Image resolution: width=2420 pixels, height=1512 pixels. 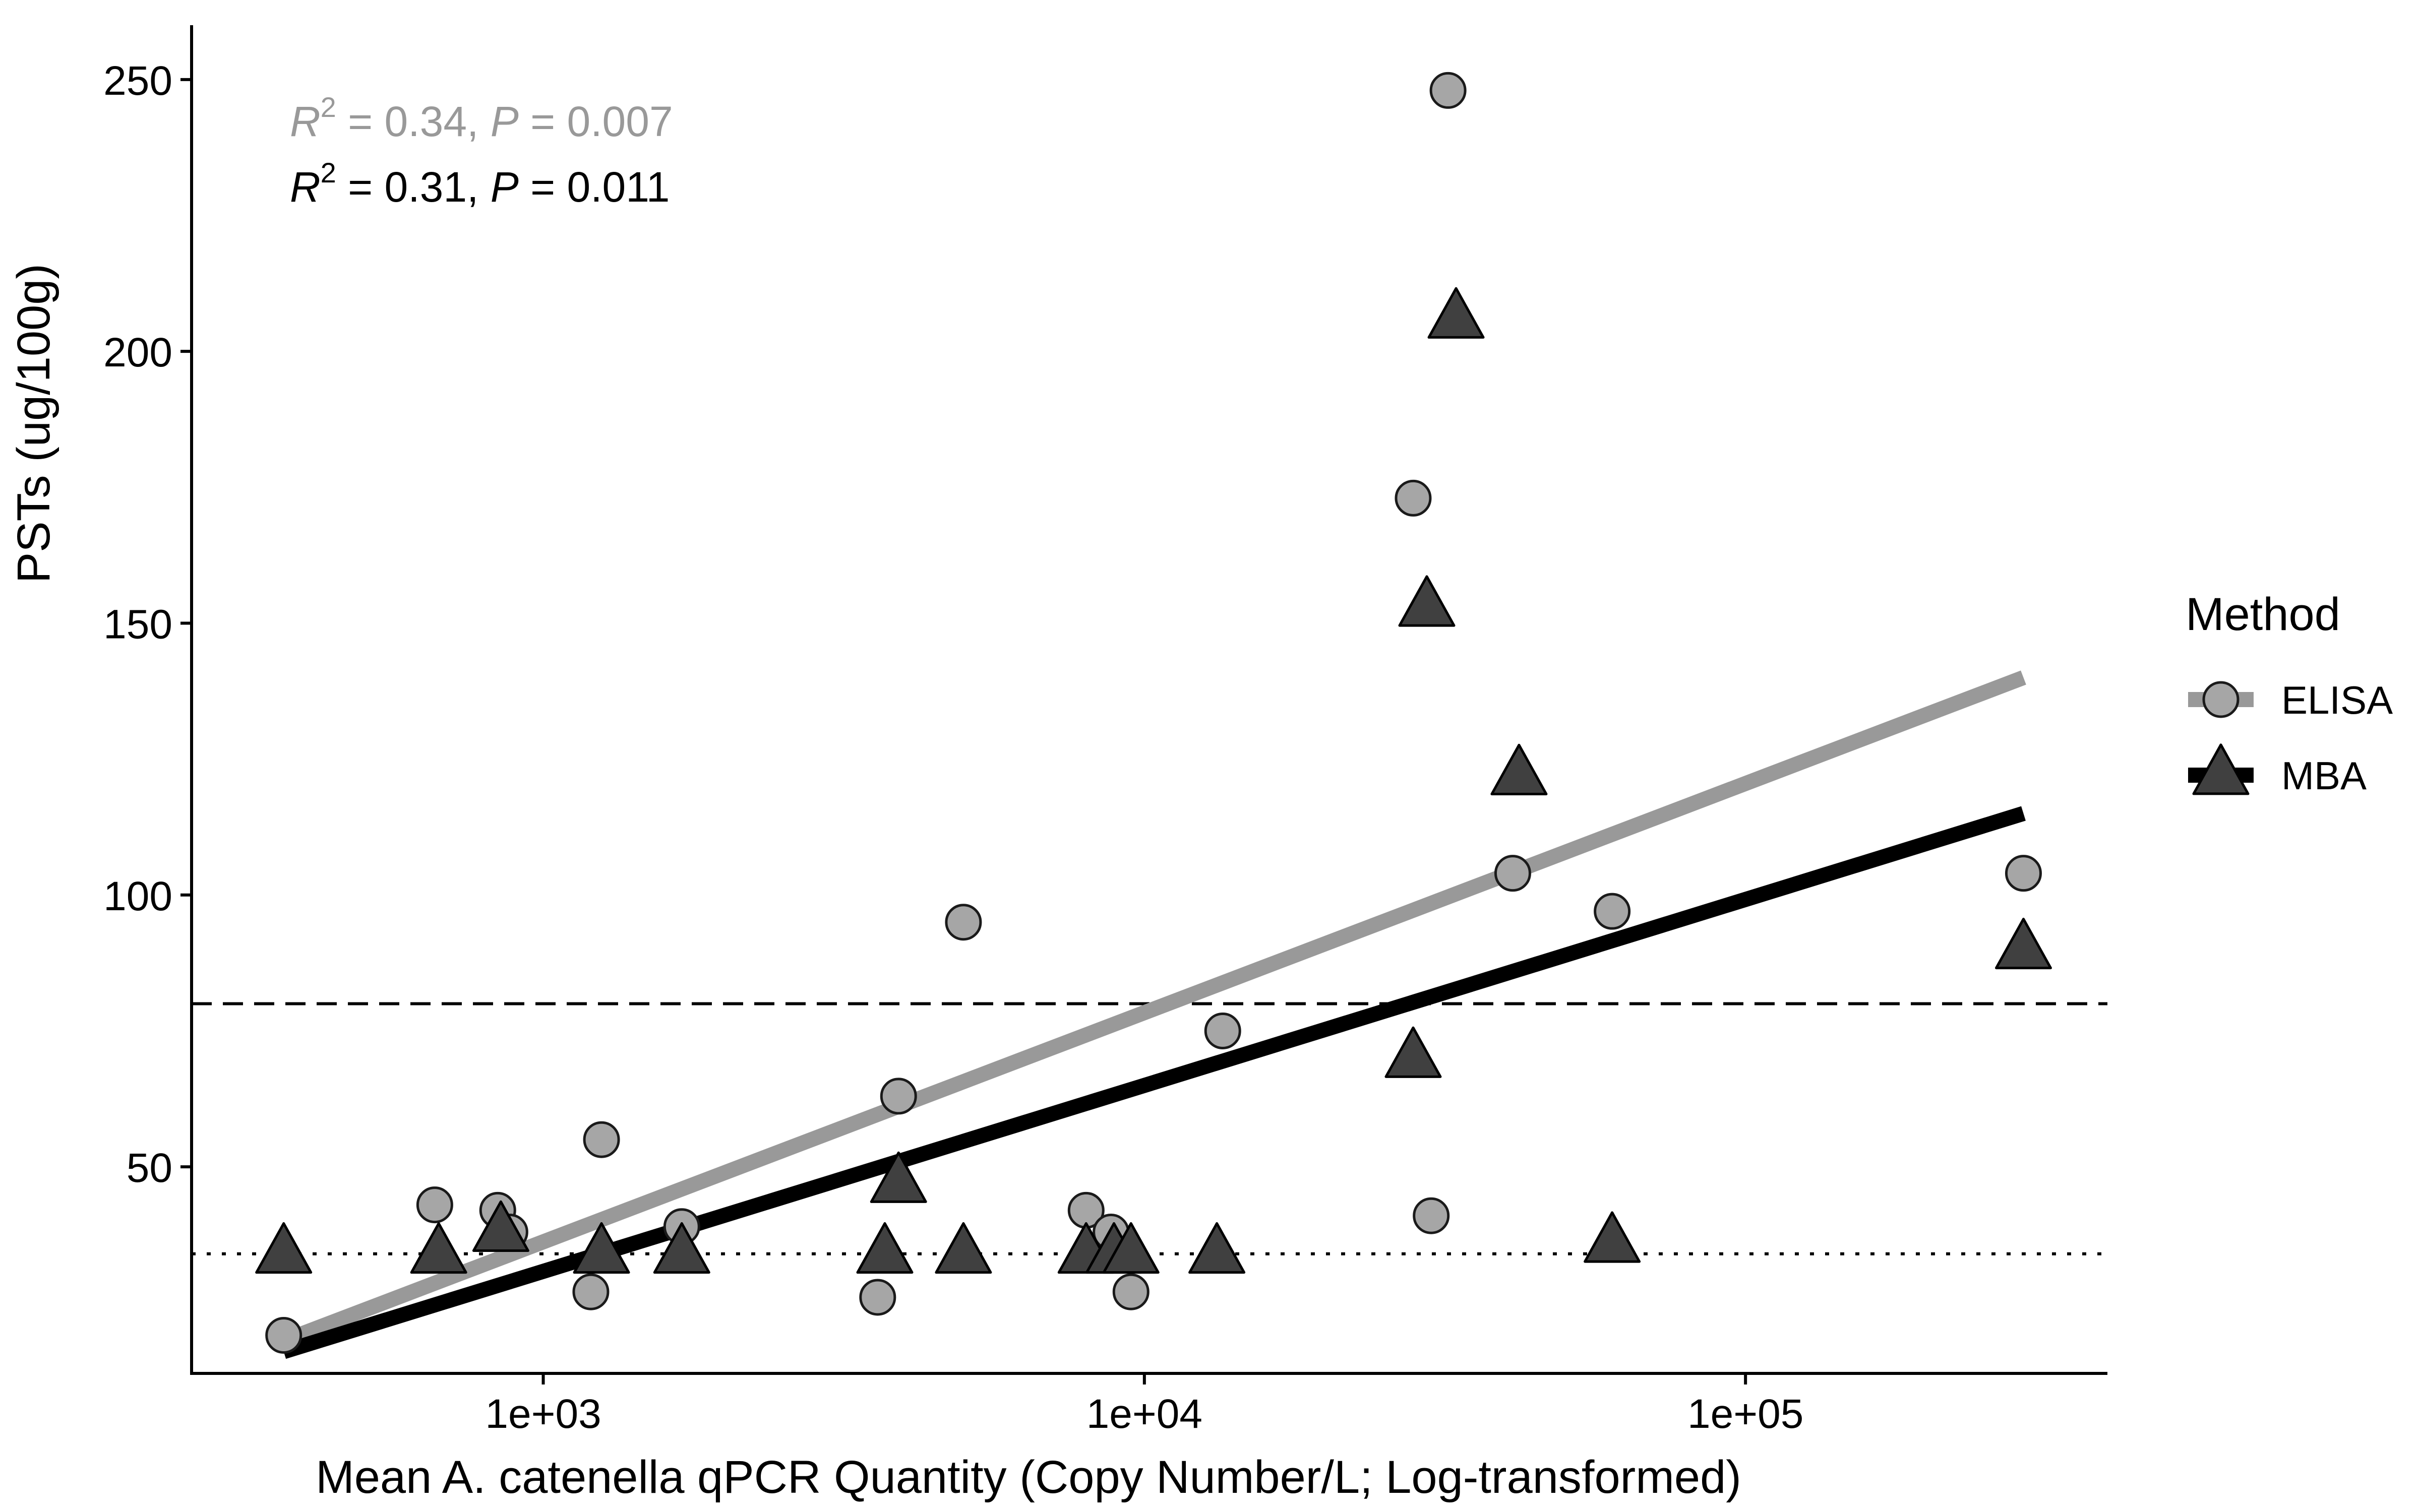 I want to click on annotation-elisa: R2 = 0.34, P = 0.007, so click(x=481, y=118).